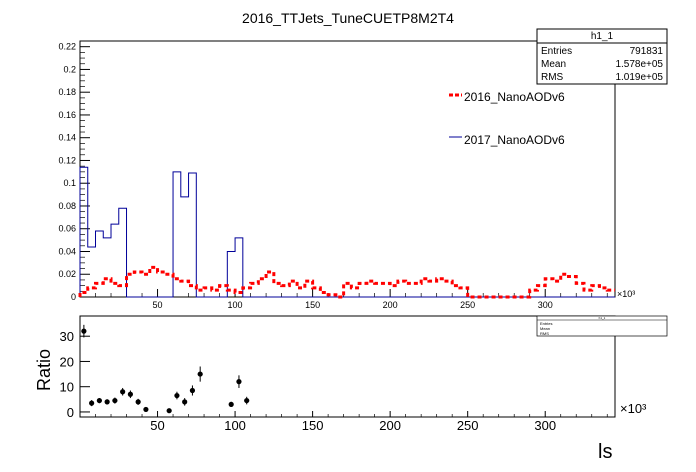  What do you see at coordinates (602, 318) in the screenshot?
I see `ratio-stats-name: h1_1` at bounding box center [602, 318].